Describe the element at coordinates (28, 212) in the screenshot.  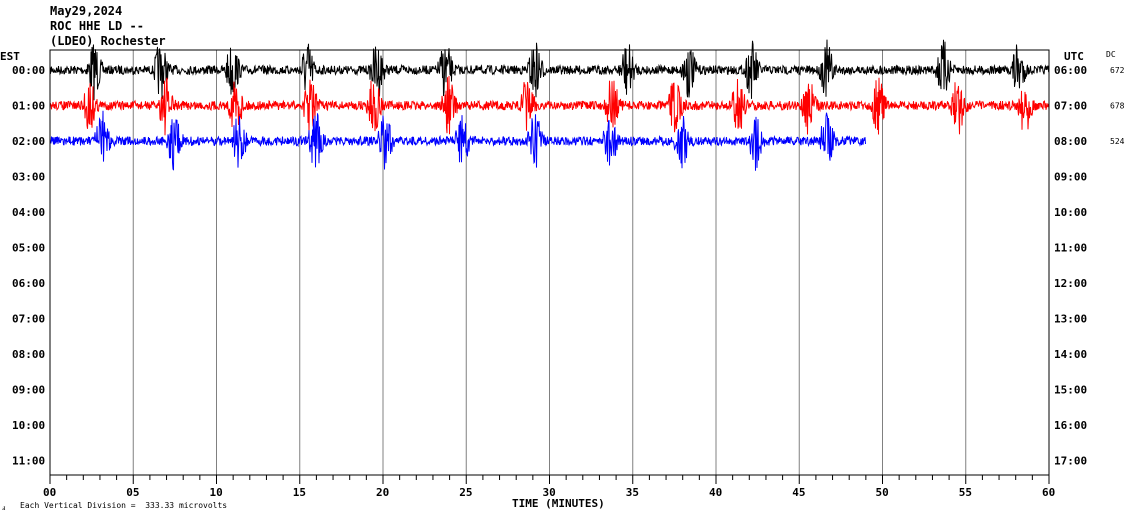
I see `left-time-label: 04:00` at that location.